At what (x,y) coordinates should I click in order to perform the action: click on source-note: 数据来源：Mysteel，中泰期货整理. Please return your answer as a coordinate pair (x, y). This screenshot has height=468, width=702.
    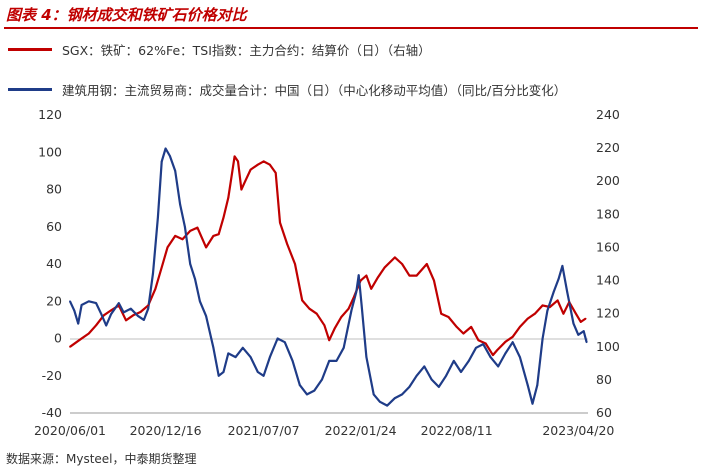
    Looking at the image, I should click on (101, 459).